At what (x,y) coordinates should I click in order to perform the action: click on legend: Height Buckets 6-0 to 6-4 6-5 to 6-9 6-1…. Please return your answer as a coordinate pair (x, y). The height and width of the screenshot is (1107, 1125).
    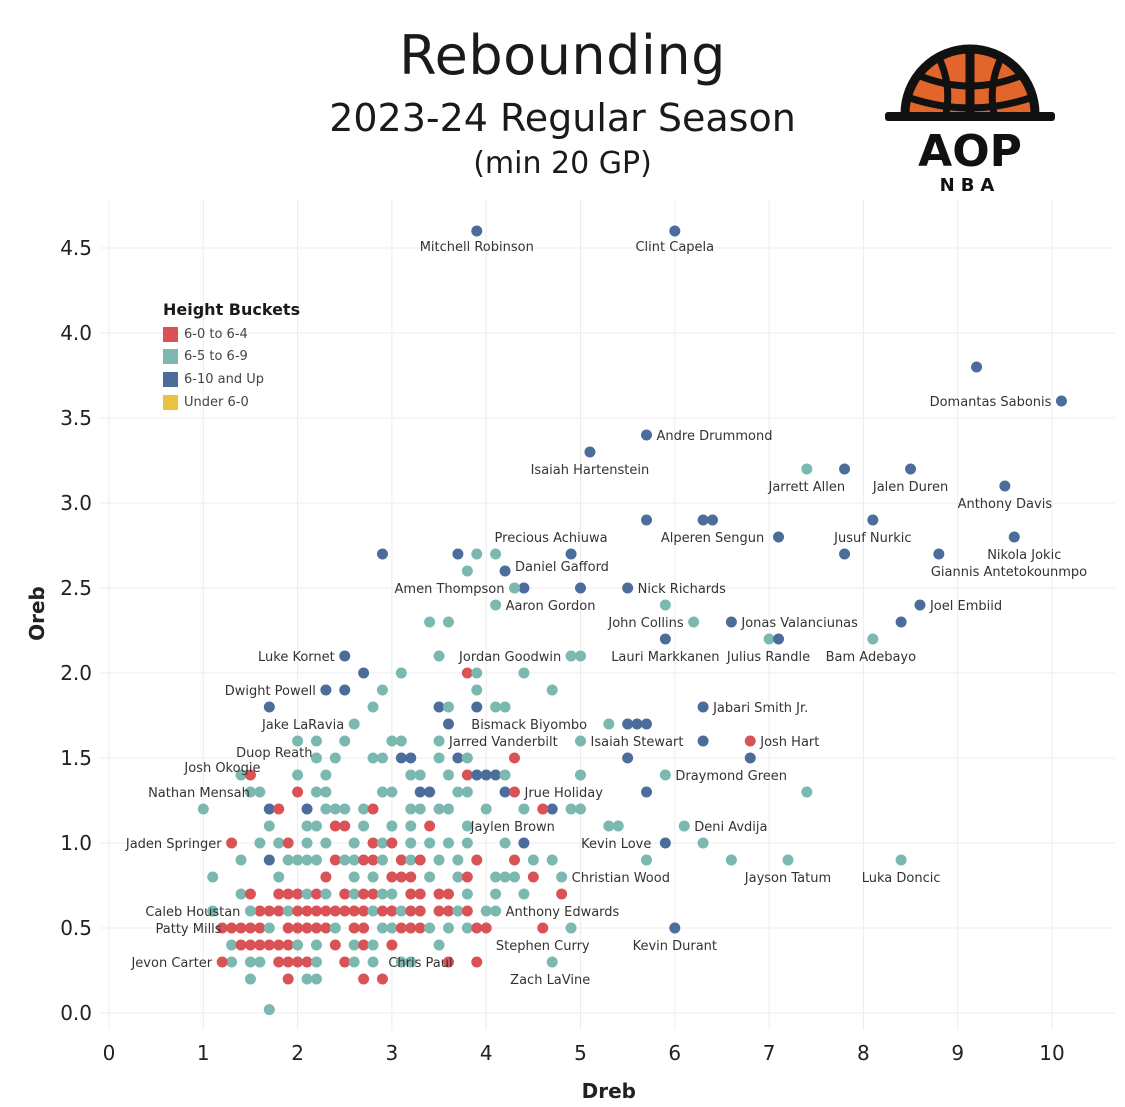
    Looking at the image, I should click on (231, 356).